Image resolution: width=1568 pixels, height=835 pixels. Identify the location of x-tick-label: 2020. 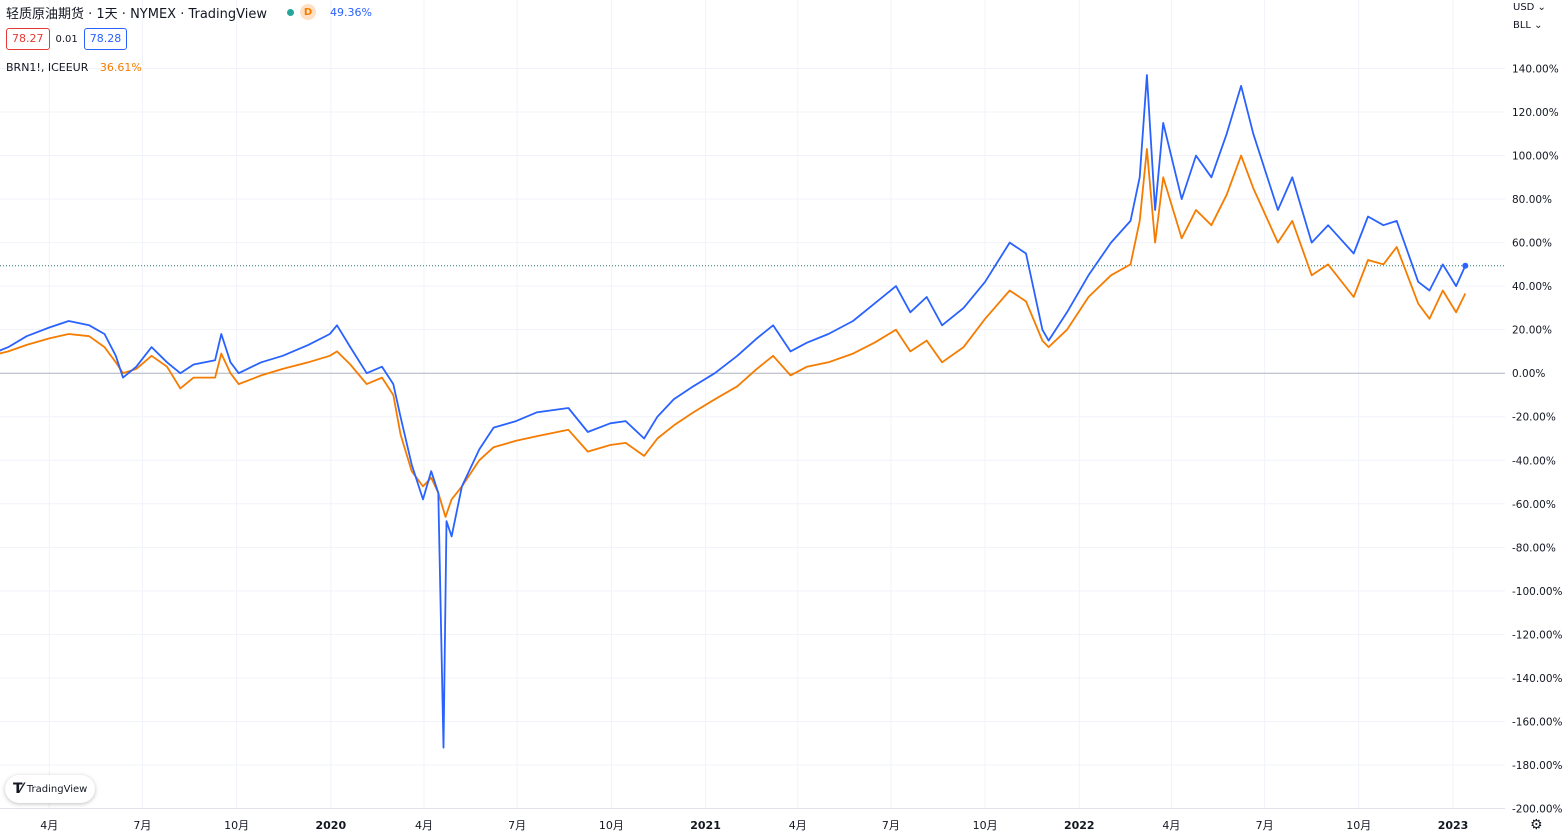
(331, 825).